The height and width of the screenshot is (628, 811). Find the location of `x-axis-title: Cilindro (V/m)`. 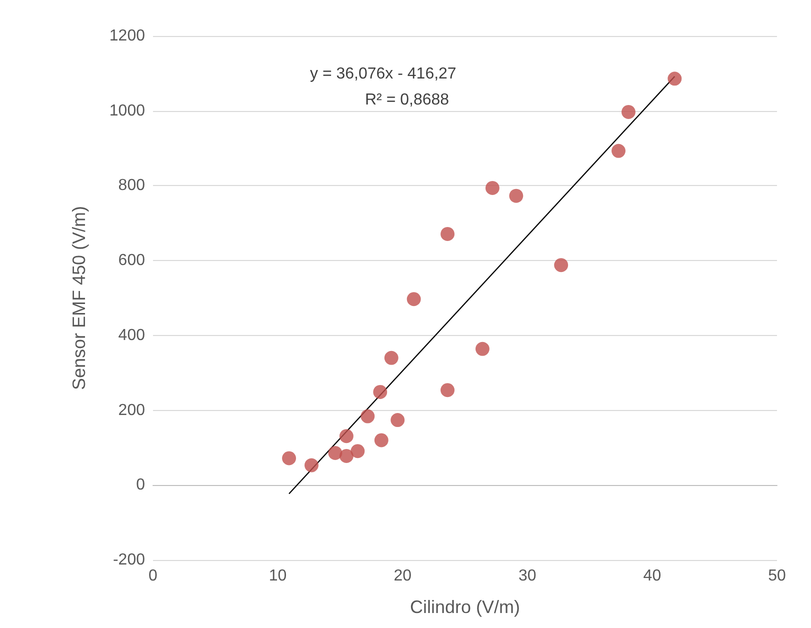

x-axis-title: Cilindro (V/m) is located at coordinates (465, 607).